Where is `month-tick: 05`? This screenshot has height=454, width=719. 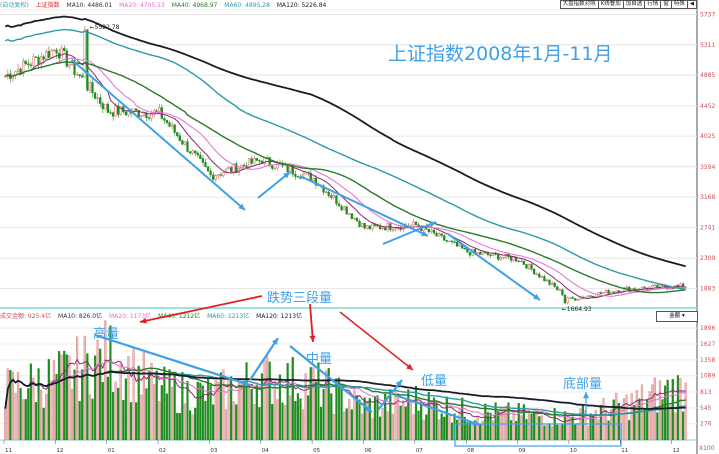 month-tick: 05 is located at coordinates (316, 451).